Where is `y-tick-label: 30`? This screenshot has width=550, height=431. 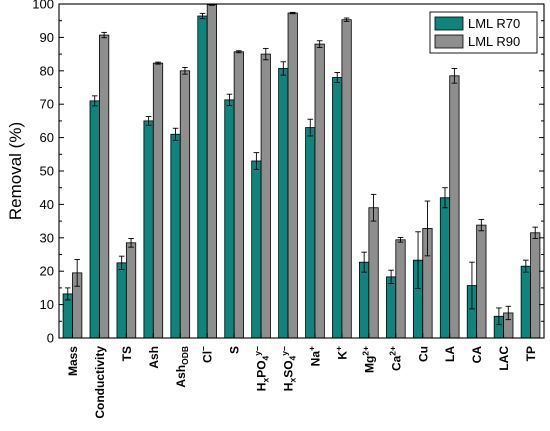 y-tick-label: 30 is located at coordinates (47, 237).